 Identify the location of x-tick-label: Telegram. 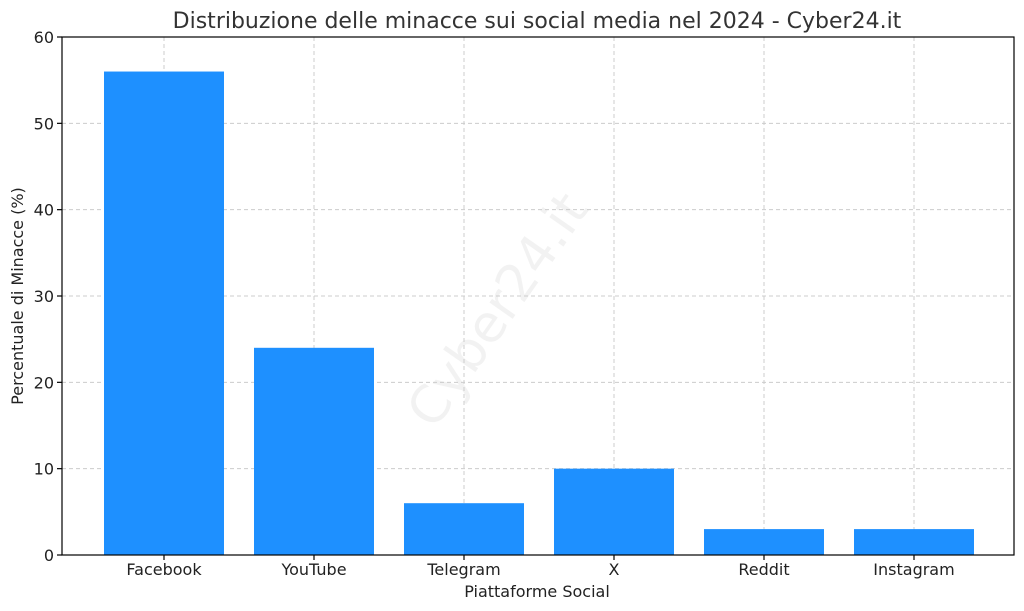
(463, 569).